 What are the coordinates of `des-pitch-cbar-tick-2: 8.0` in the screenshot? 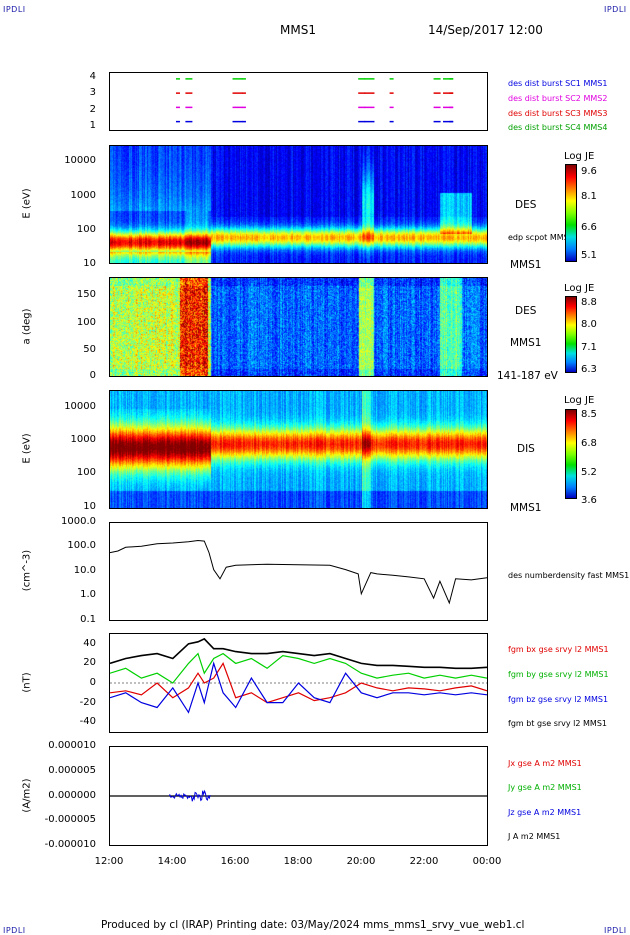 It's located at (589, 324).